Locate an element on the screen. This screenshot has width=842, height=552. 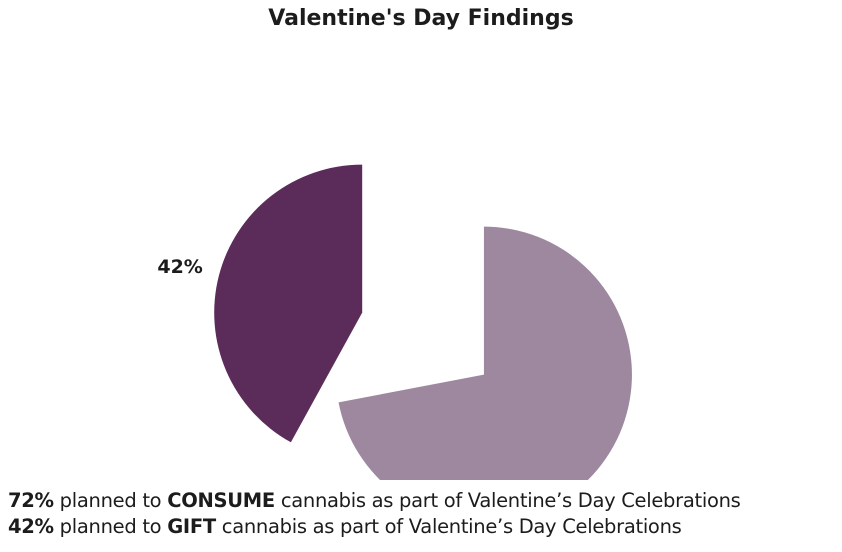
chart-title: Valentine's Day Findings is located at coordinates (421, 18).